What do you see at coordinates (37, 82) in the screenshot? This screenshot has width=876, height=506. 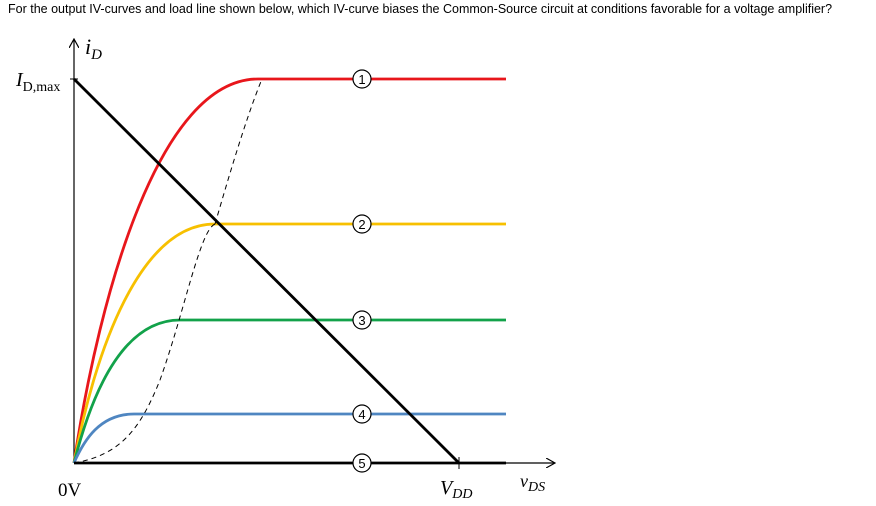 I see `id-max-label: ID,max` at bounding box center [37, 82].